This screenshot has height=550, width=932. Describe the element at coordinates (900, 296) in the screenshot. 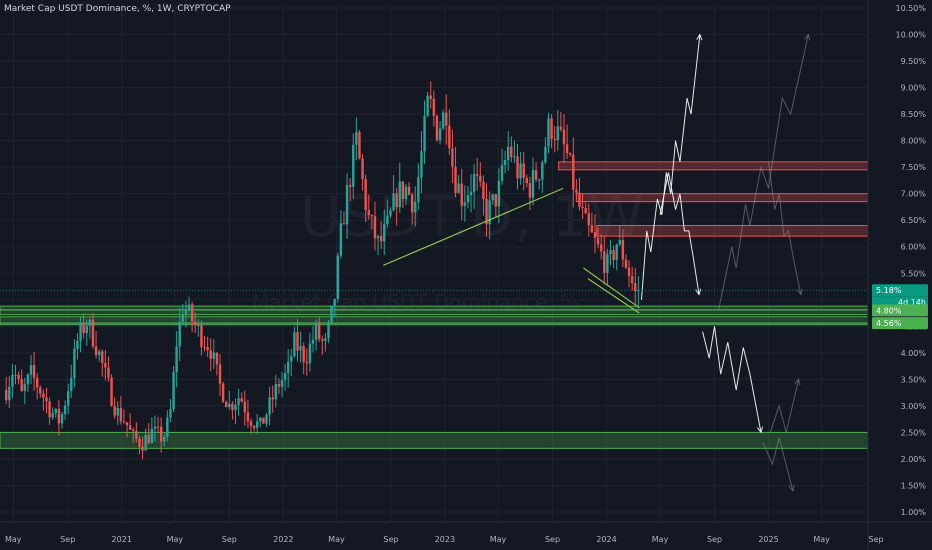

I see `last-price-badge: 5.18% 4d 14h` at that location.